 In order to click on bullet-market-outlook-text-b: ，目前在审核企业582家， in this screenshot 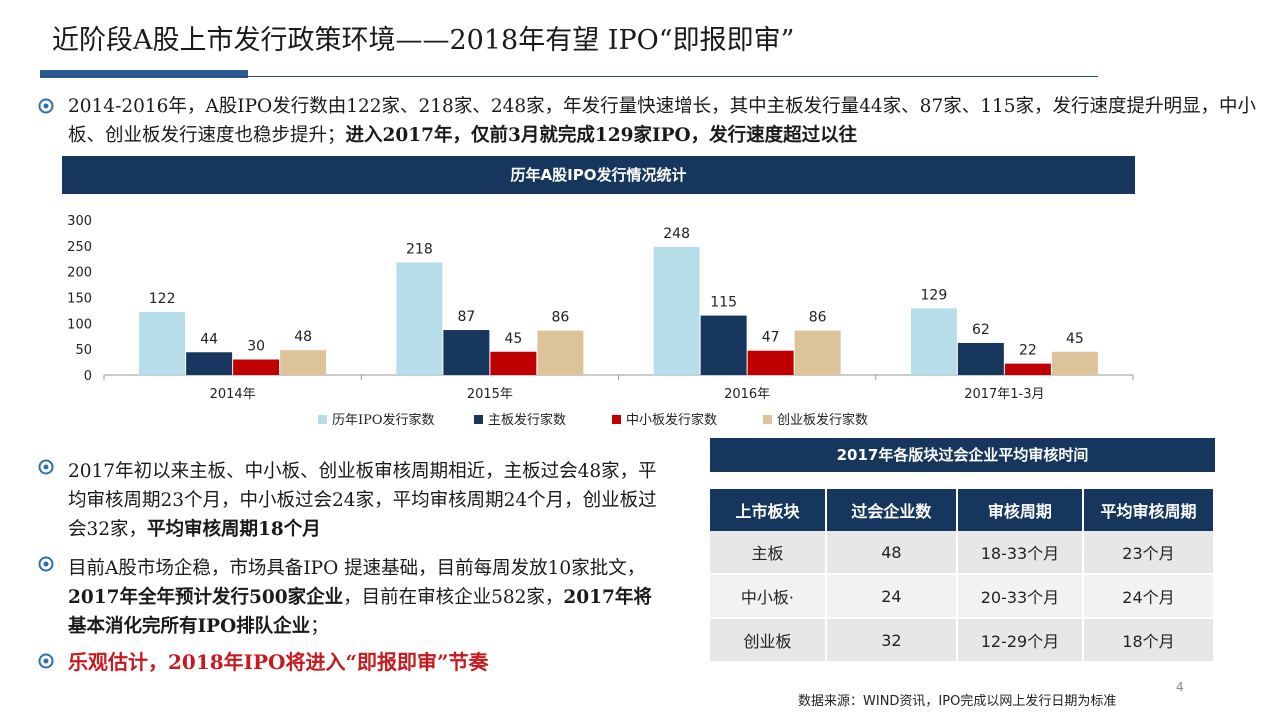, I will do `click(453, 597)`.